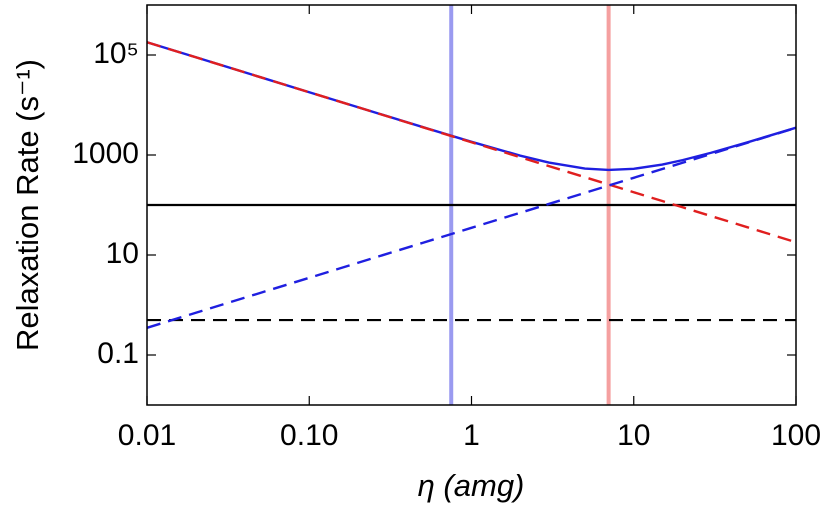 The image size is (830, 508). Describe the element at coordinates (796, 435) in the screenshot. I see `x-tick-label: 100` at that location.